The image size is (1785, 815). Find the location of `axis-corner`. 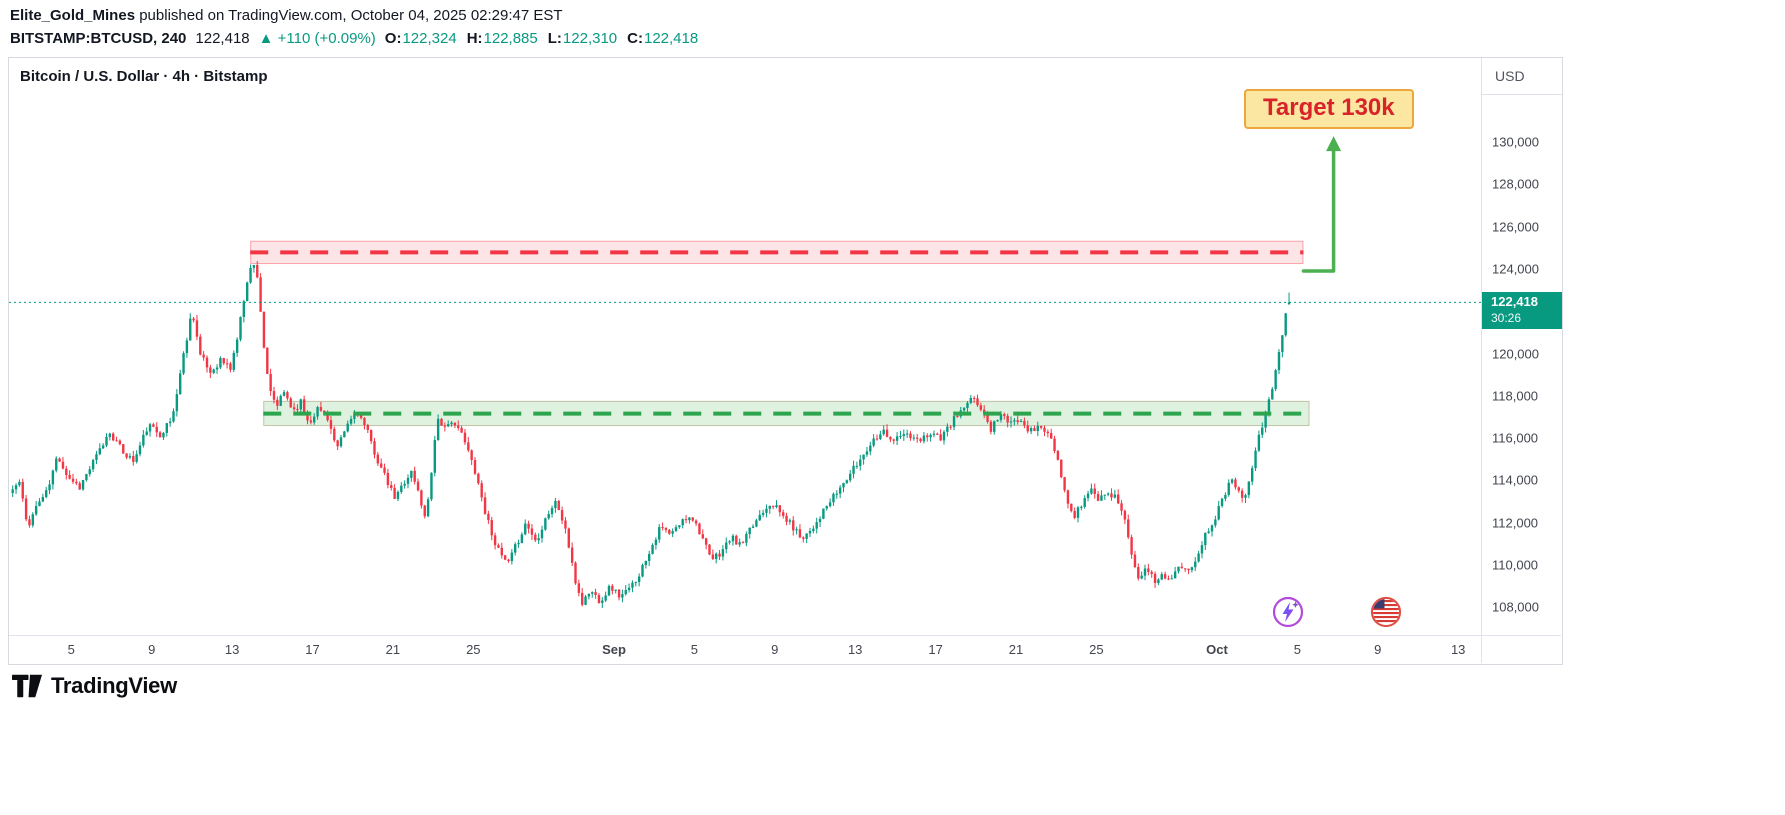

axis-corner is located at coordinates (1521, 649).